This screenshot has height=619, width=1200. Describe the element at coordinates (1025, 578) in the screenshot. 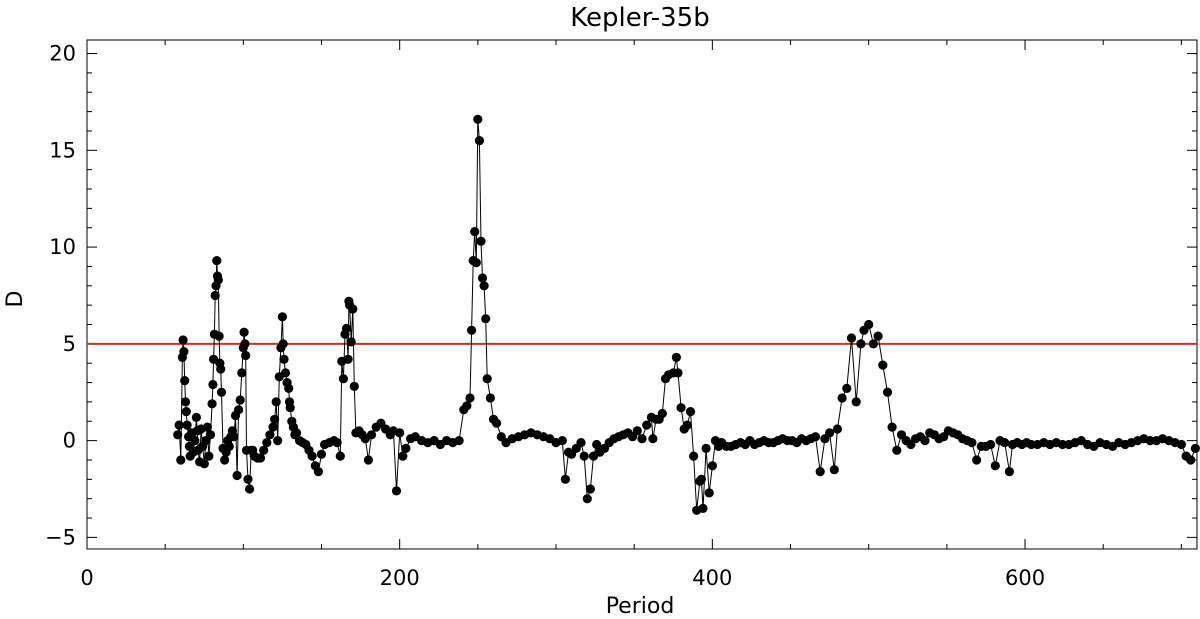

I see `x-tick-label: 600` at that location.